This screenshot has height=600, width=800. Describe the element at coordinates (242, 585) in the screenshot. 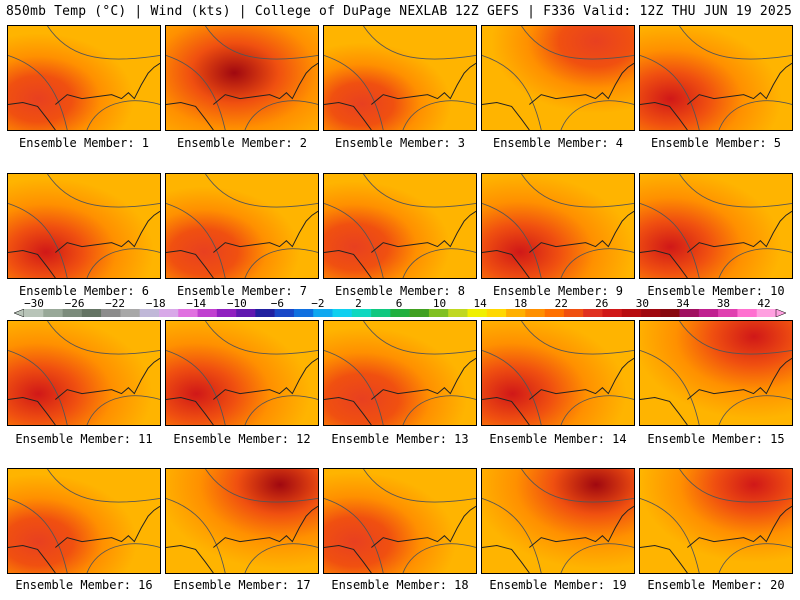

I see `ensemble-member-label: Ensemble Member: 17` at that location.